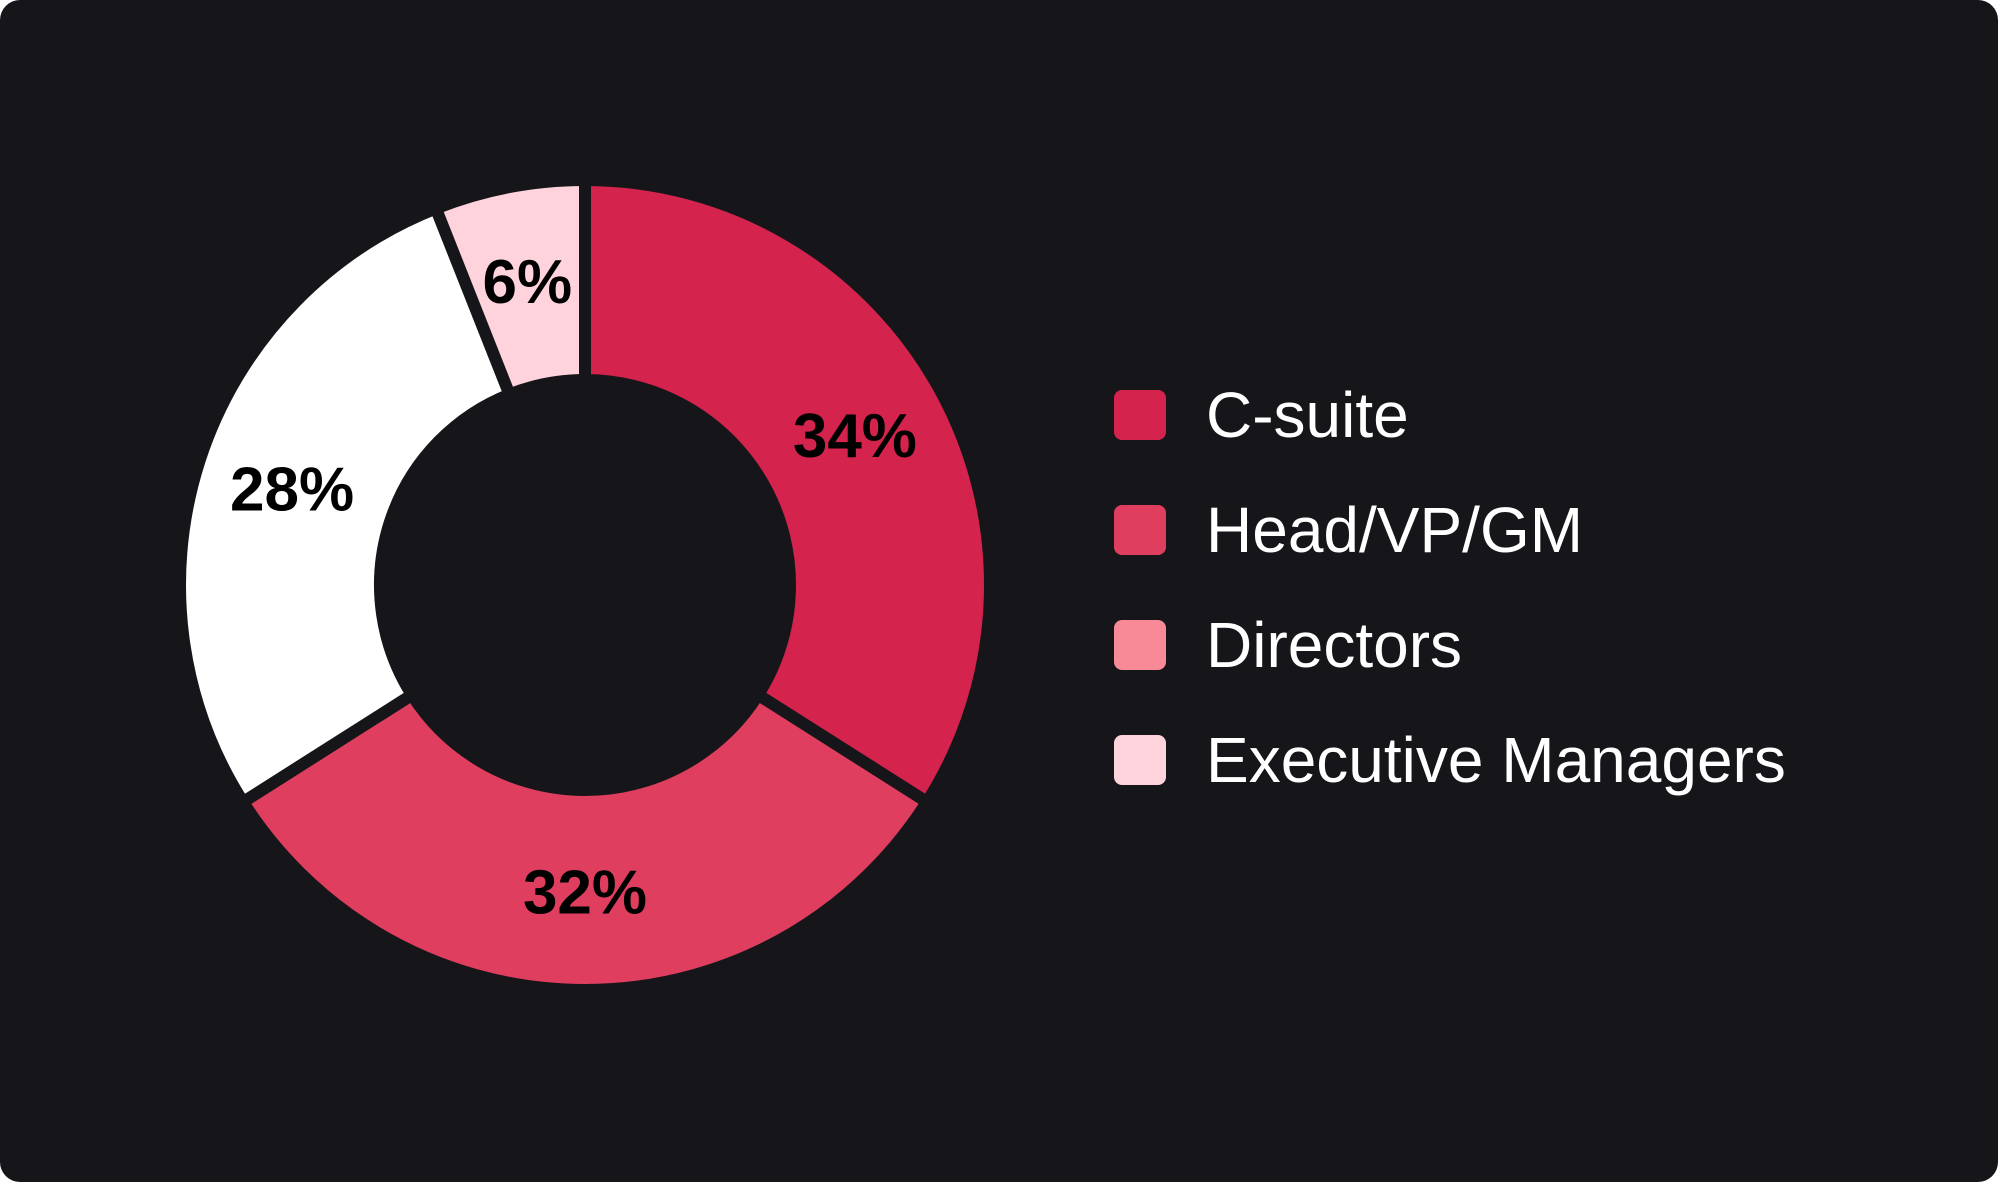 The image size is (2000, 1182). Describe the element at coordinates (585, 893) in the screenshot. I see `slice-label-head-vp-gm: 32%` at that location.